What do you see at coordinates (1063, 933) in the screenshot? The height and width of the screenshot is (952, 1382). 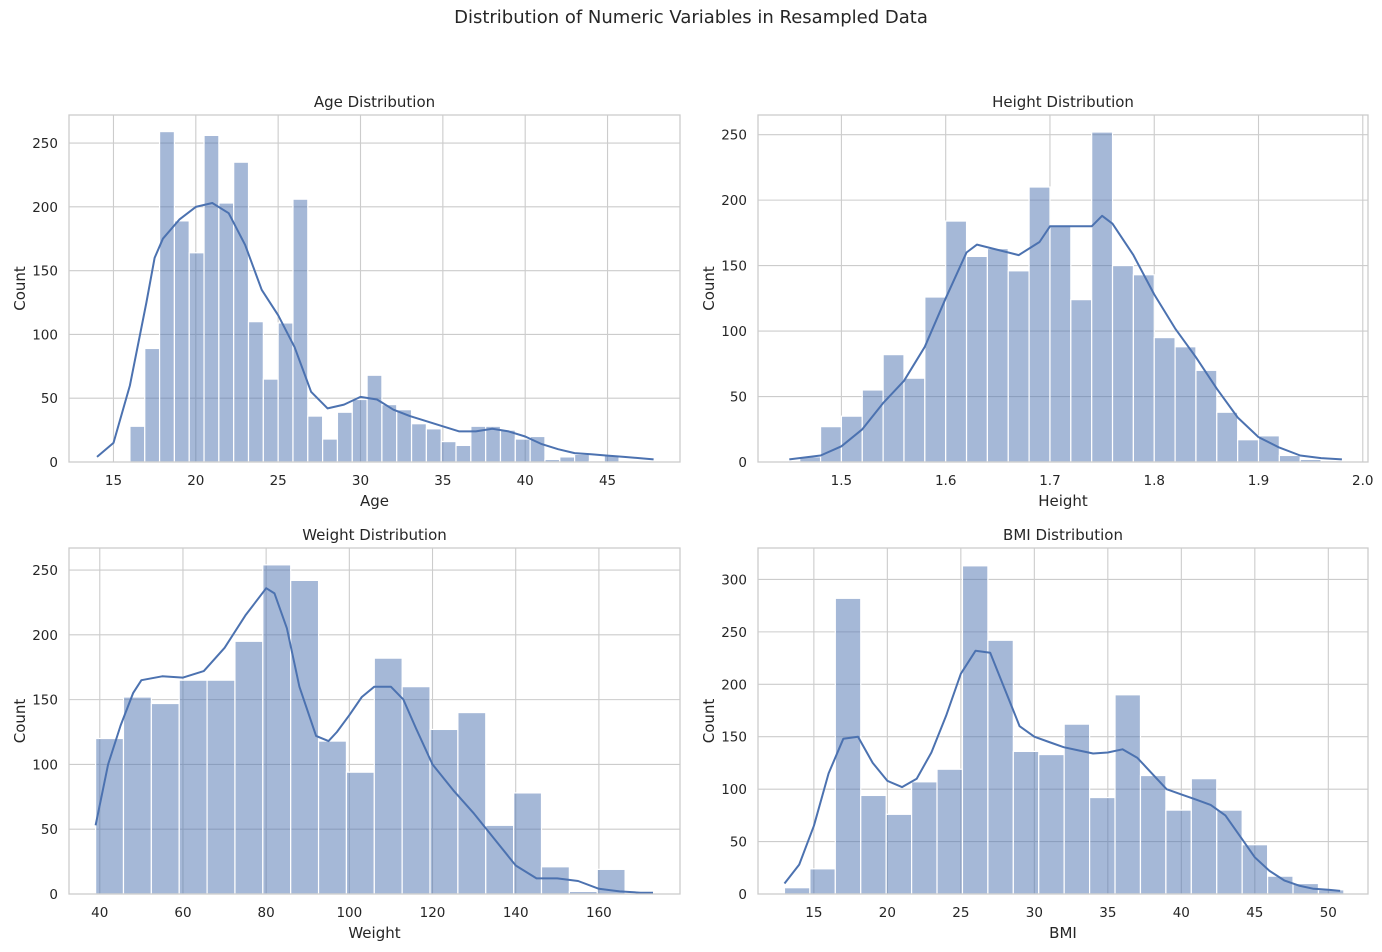 I see `x-axis-label: BMI` at bounding box center [1063, 933].